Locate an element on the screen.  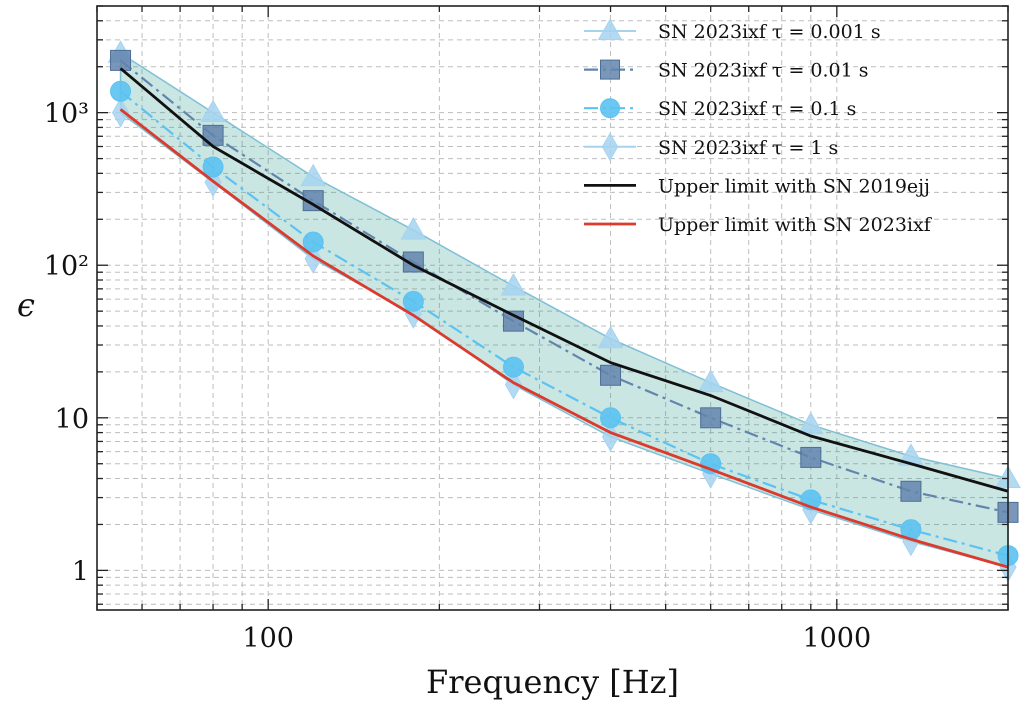
legend-item: SN 2023ixf τ = 0.001 s is located at coordinates (732, 30).